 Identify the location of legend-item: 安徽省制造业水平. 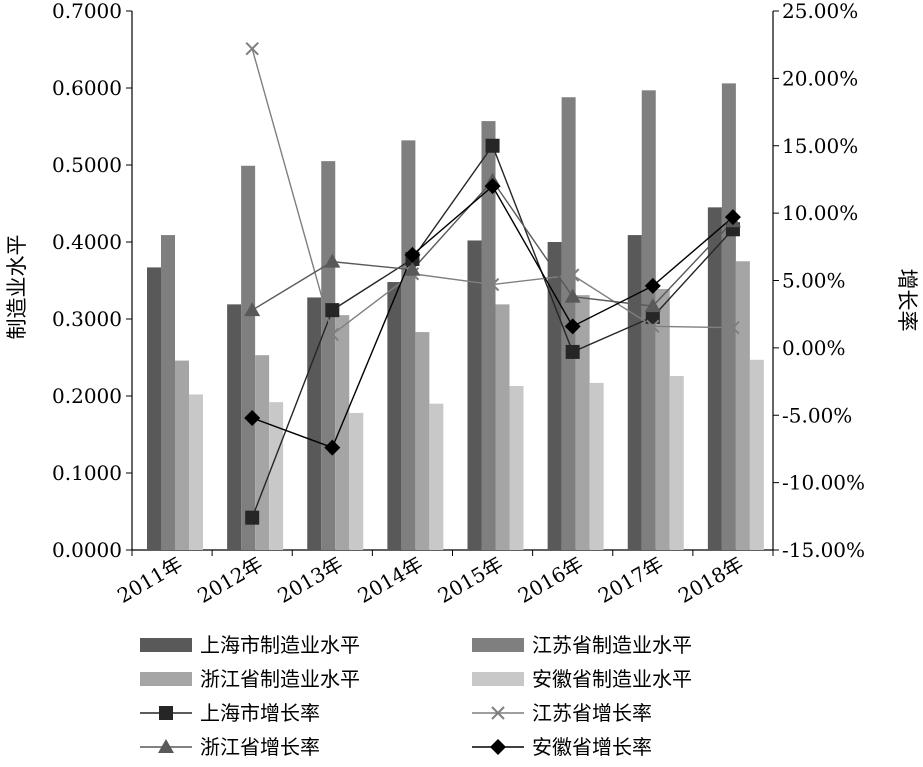
(582, 679).